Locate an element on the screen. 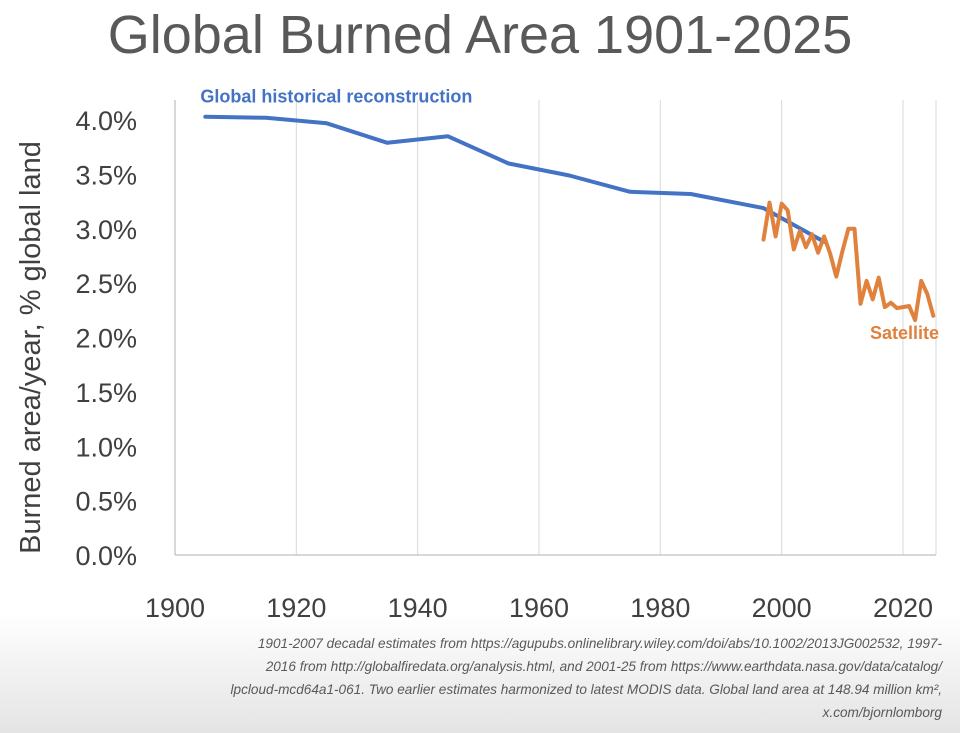  series-label: Satellite is located at coordinates (904, 333).